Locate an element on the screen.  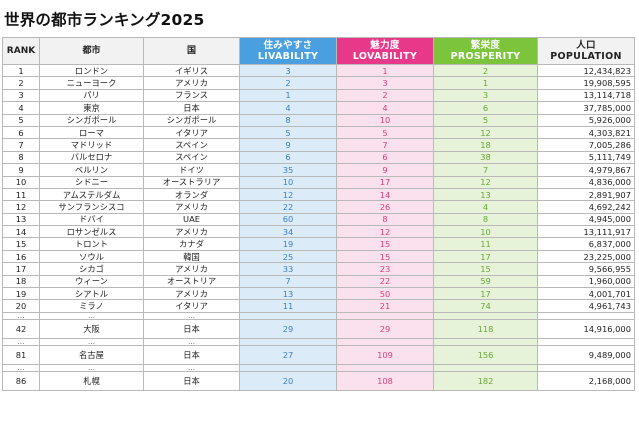
cell-livability: 7 is located at coordinates (288, 281).